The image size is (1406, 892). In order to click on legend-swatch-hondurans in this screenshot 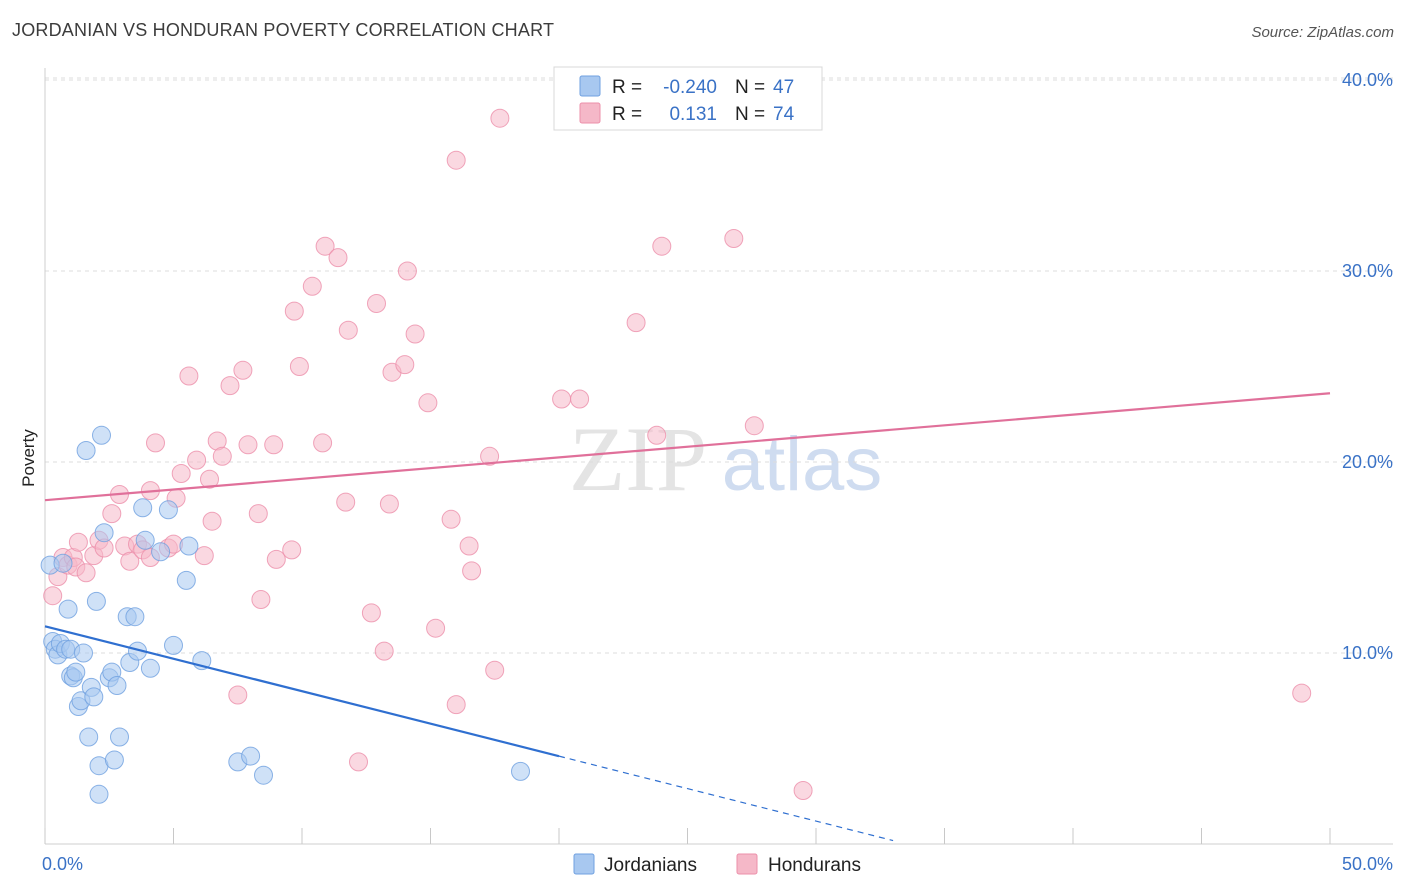, I will do `click(747, 864)`.